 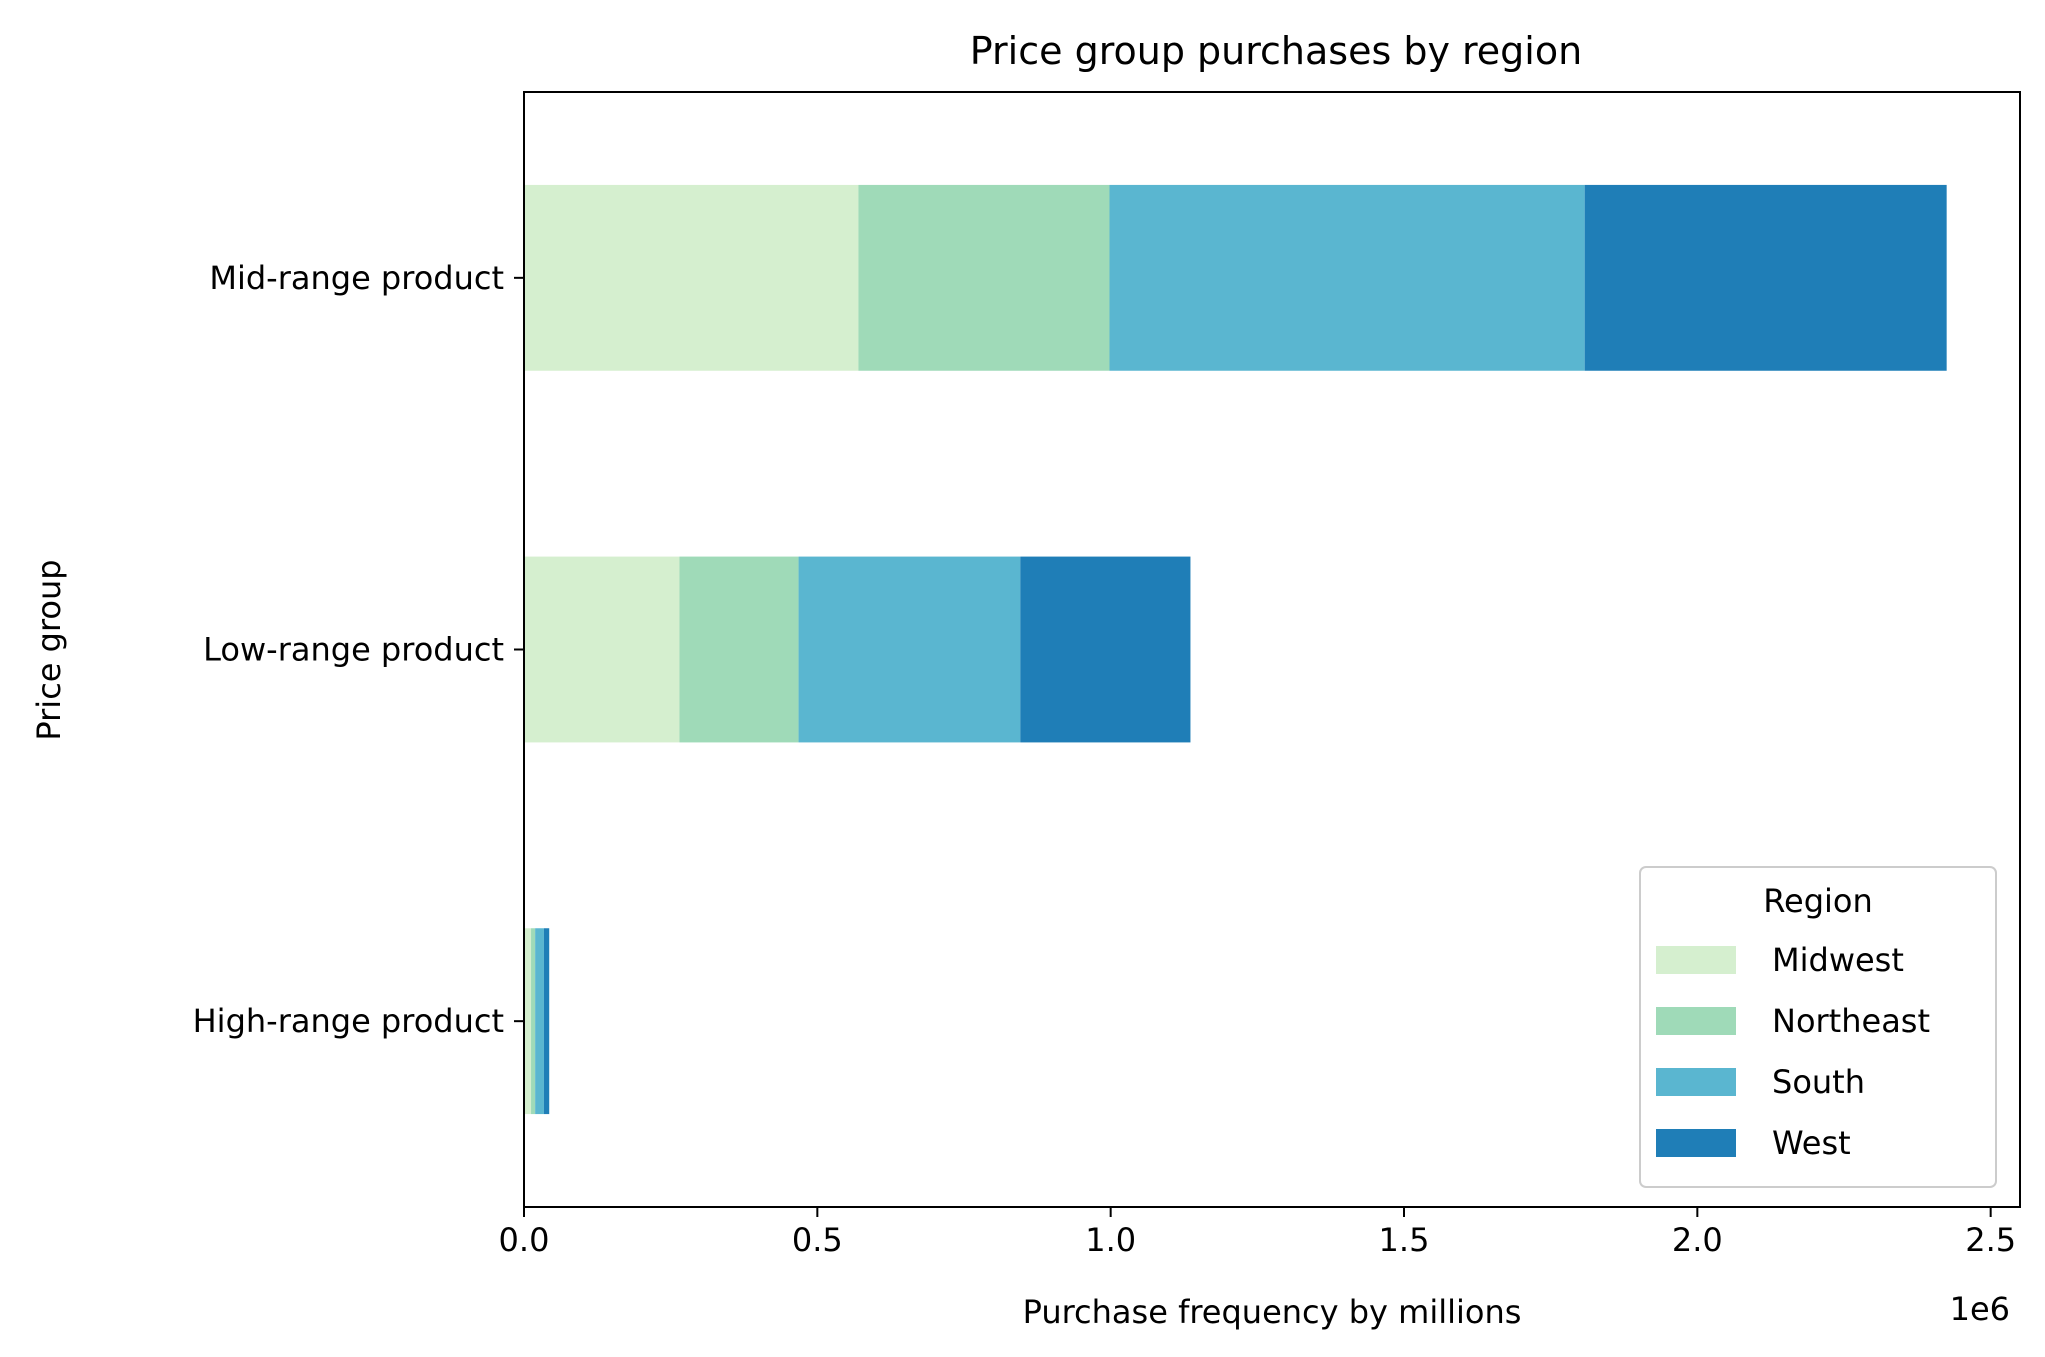 I want to click on legend: Region Midwest Northeast South West, so click(x=1818, y=1027).